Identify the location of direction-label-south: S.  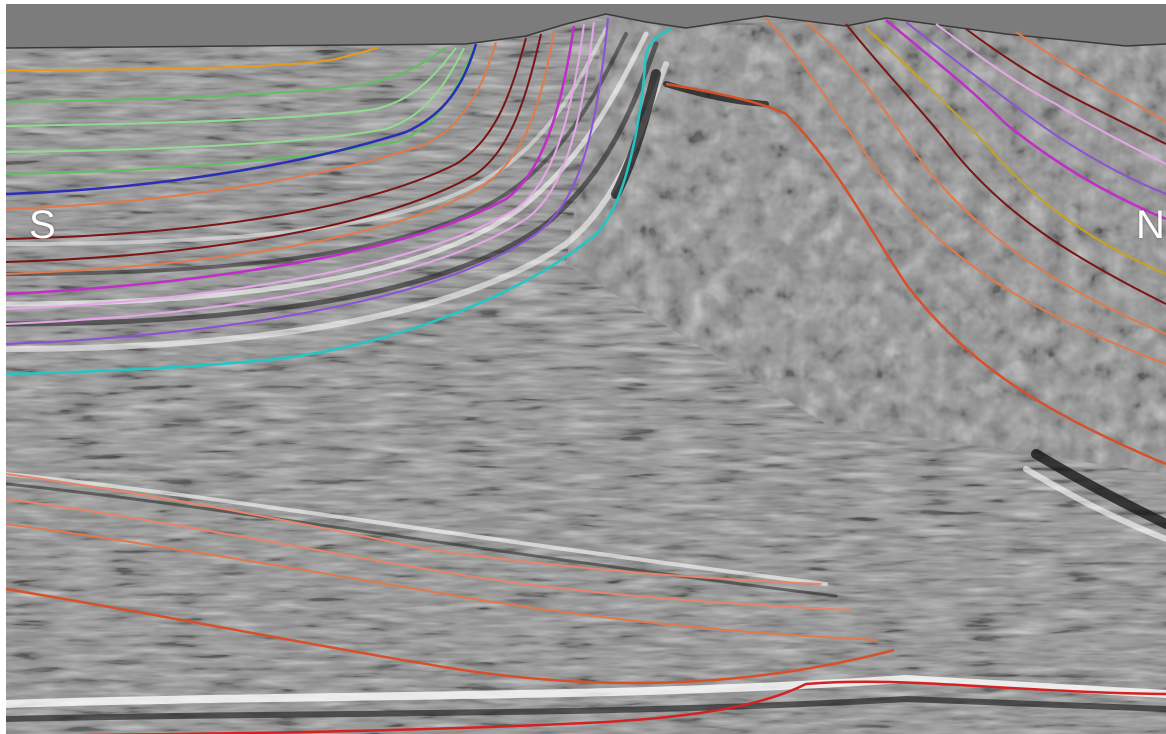
(42, 225).